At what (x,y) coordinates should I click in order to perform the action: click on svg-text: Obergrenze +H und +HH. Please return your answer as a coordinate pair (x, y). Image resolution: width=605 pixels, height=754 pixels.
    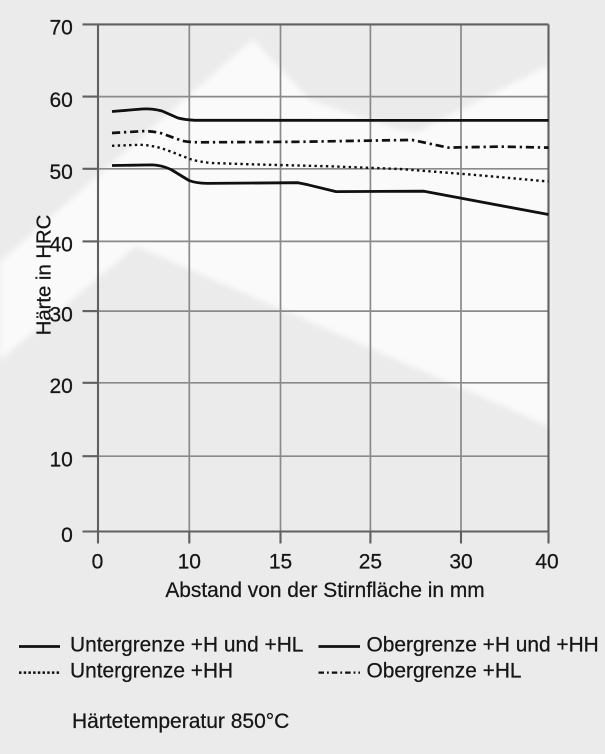
    Looking at the image, I should click on (483, 645).